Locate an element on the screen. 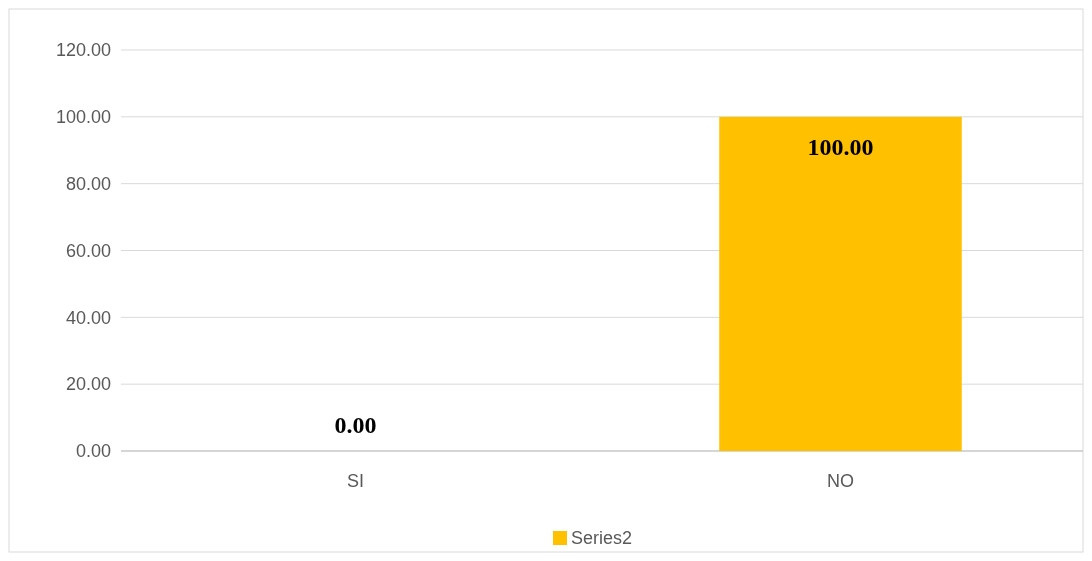 The image size is (1092, 561). y-tick-label: 0.00 is located at coordinates (93, 451).